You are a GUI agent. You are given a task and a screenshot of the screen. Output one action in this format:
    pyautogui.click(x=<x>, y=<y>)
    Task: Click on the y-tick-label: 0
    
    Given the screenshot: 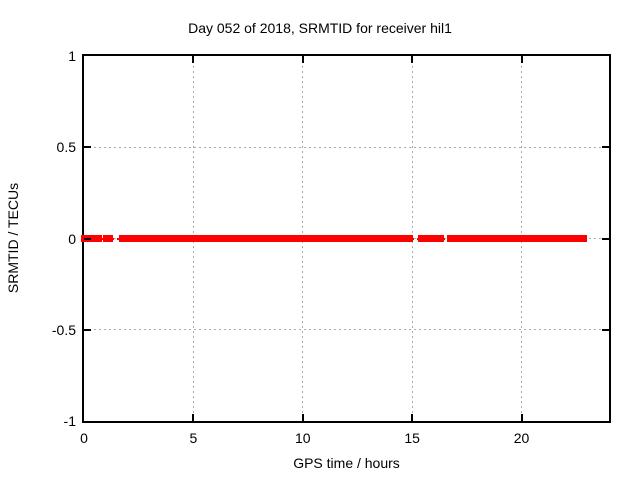 What is the action you would take?
    pyautogui.click(x=72, y=238)
    